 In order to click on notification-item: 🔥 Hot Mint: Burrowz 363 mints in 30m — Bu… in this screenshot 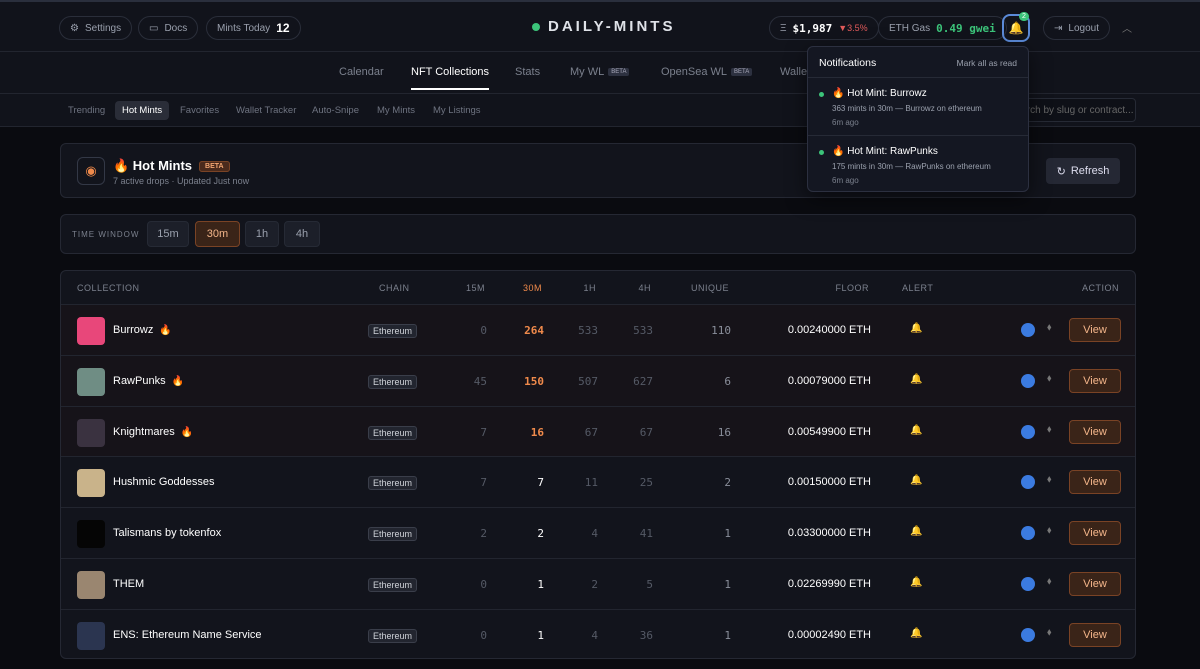, I will do `click(918, 106)`.